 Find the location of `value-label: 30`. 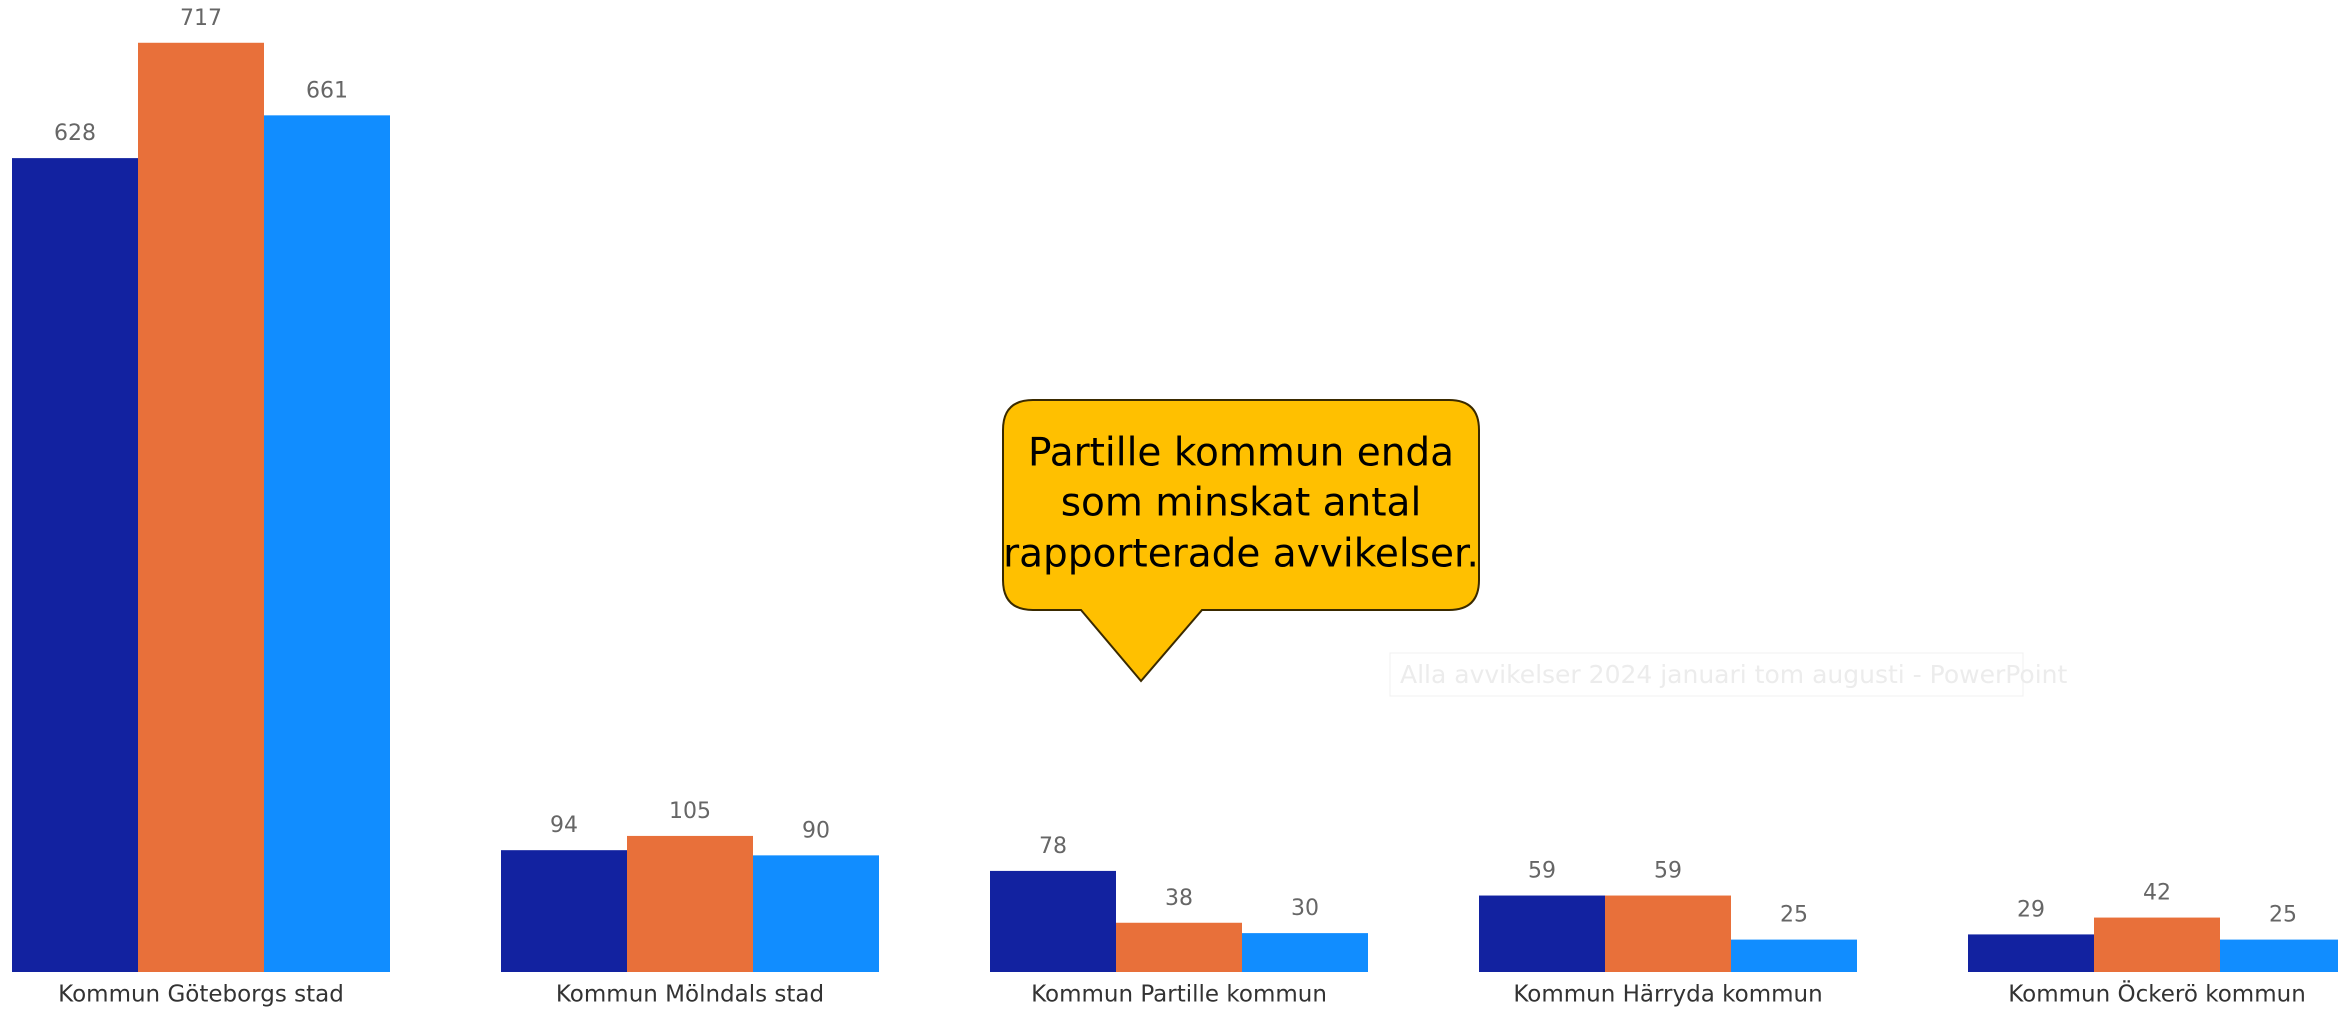

value-label: 30 is located at coordinates (1305, 908).